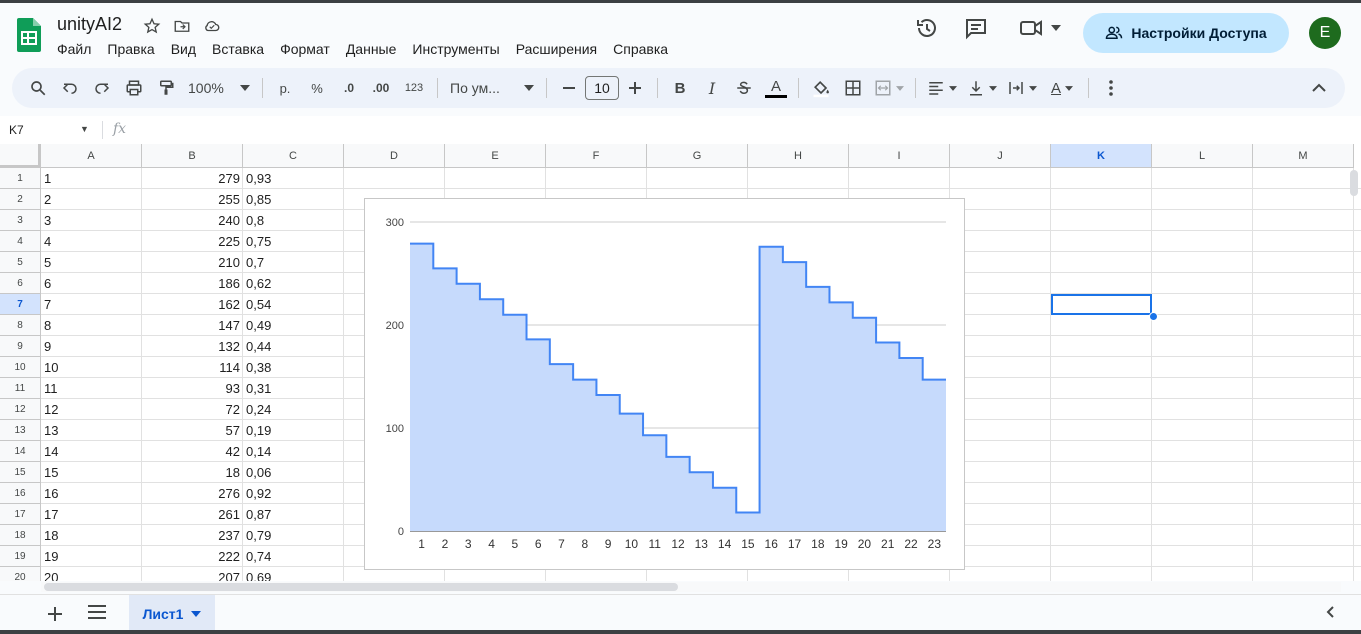 Image resolution: width=1361 pixels, height=634 pixels. Describe the element at coordinates (48, 220) in the screenshot. I see `cell-a: 3` at that location.